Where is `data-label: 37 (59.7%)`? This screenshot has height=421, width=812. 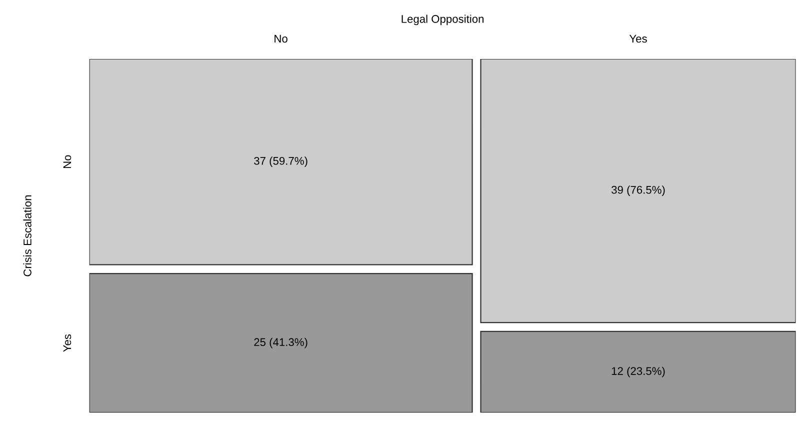
data-label: 37 (59.7%) is located at coordinates (281, 161).